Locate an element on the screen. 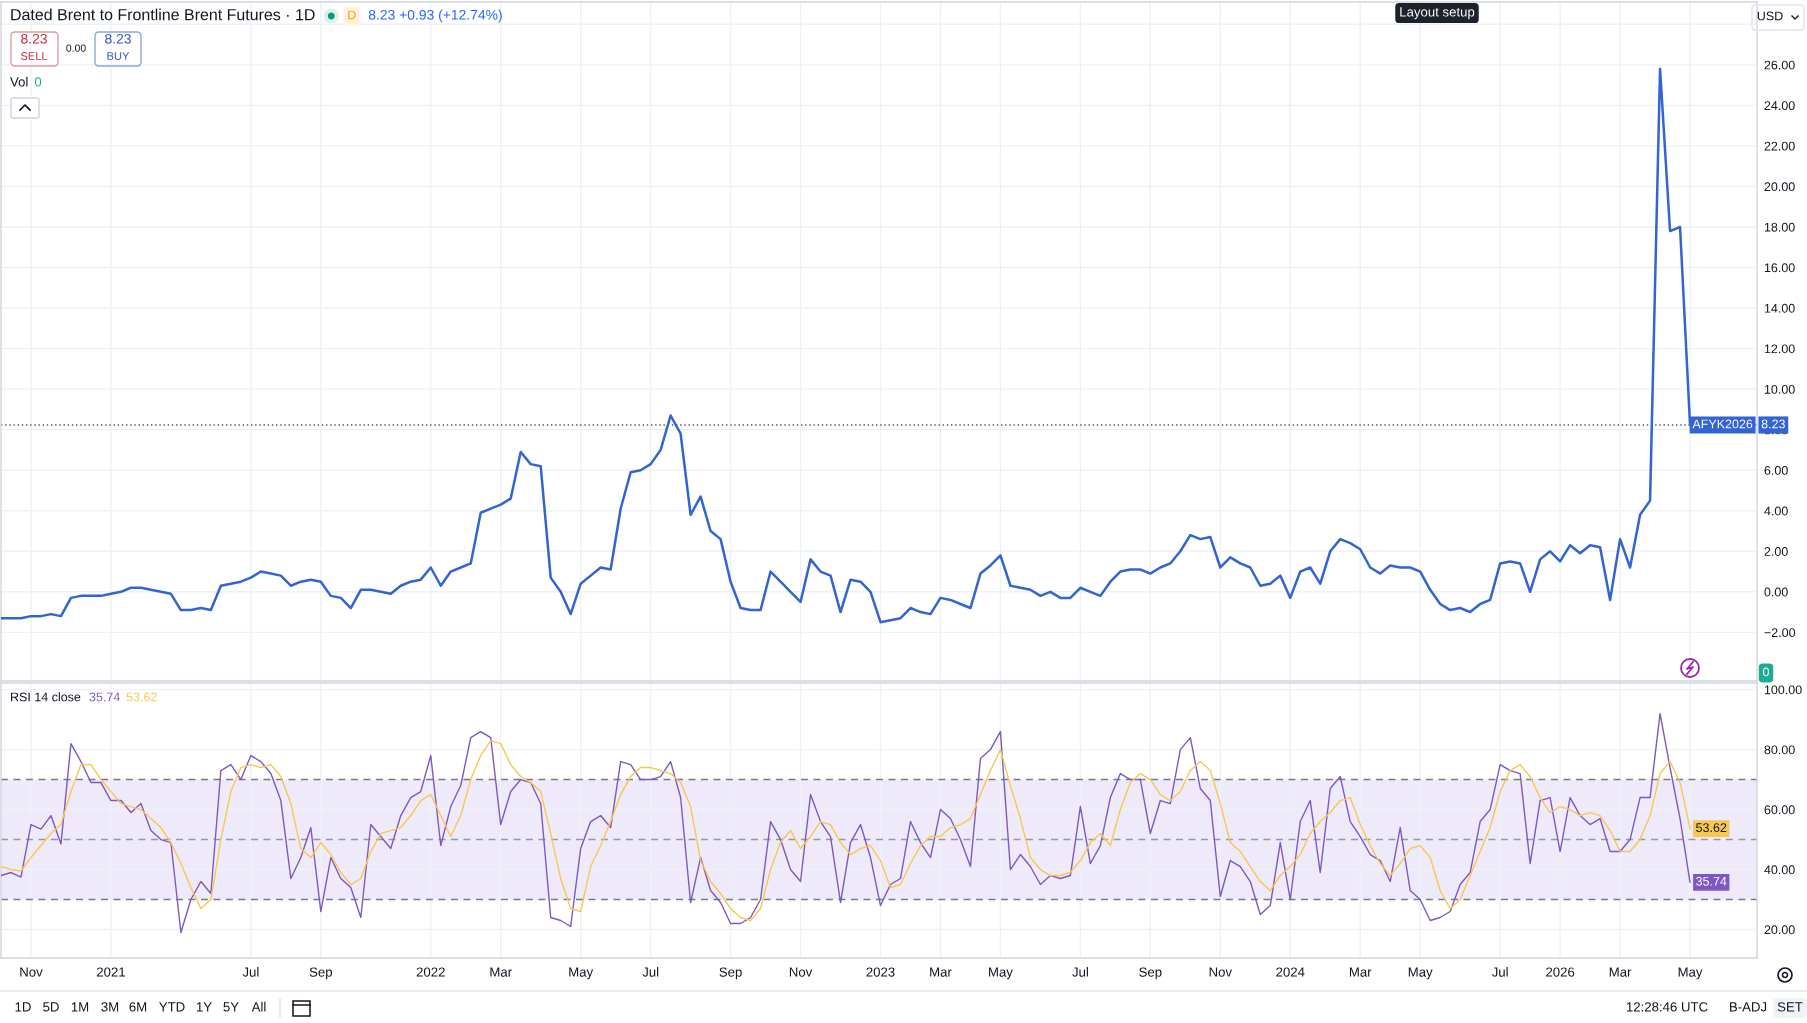 Image resolution: width=1807 pixels, height=1023 pixels. text: 1D is located at coordinates (23, 1007).